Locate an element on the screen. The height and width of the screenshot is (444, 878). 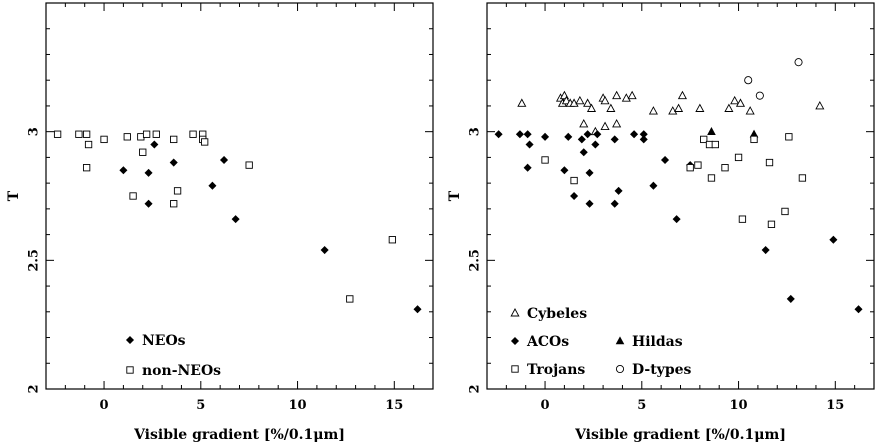
legend: Cybeles ACOs Hildas Trojans D-types is located at coordinates (601, 342).